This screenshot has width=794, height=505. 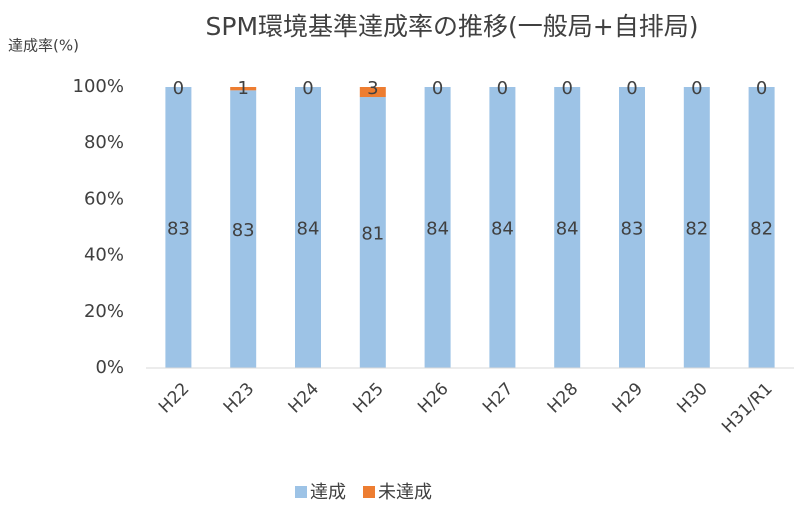 I want to click on x-tick-label: H27, so click(x=498, y=398).